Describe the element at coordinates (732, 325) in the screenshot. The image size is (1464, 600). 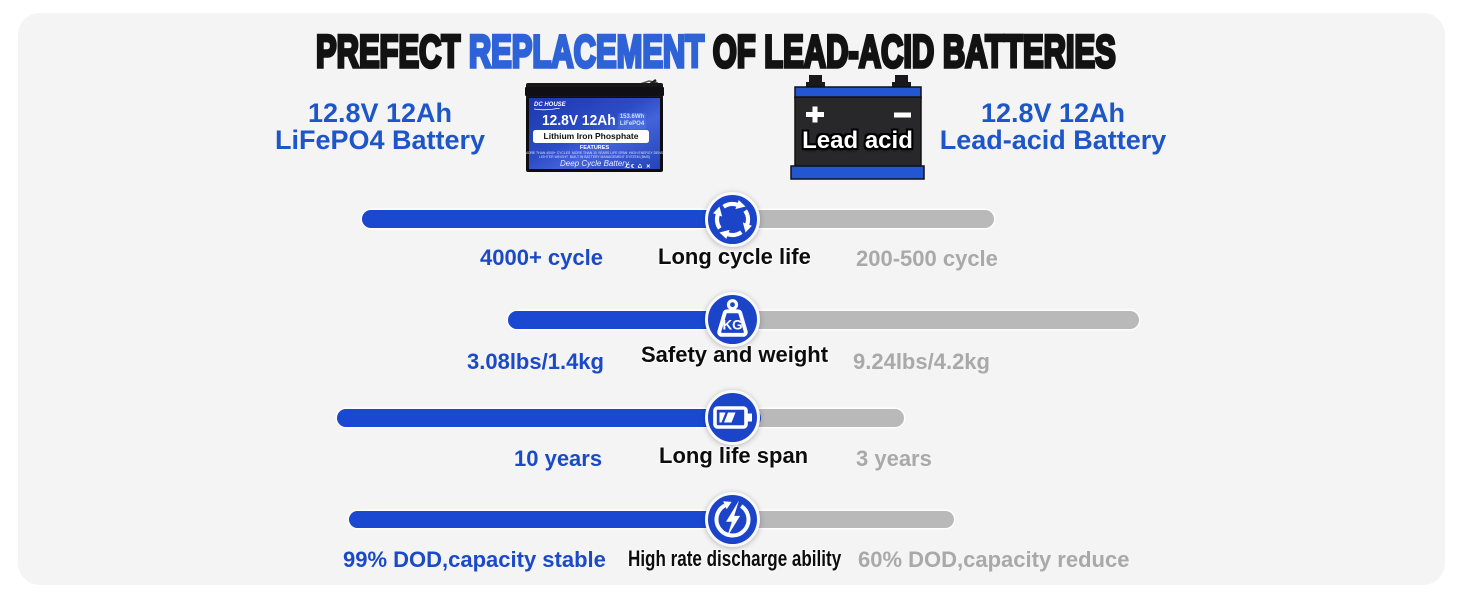
I see `svg-text: KG` at that location.